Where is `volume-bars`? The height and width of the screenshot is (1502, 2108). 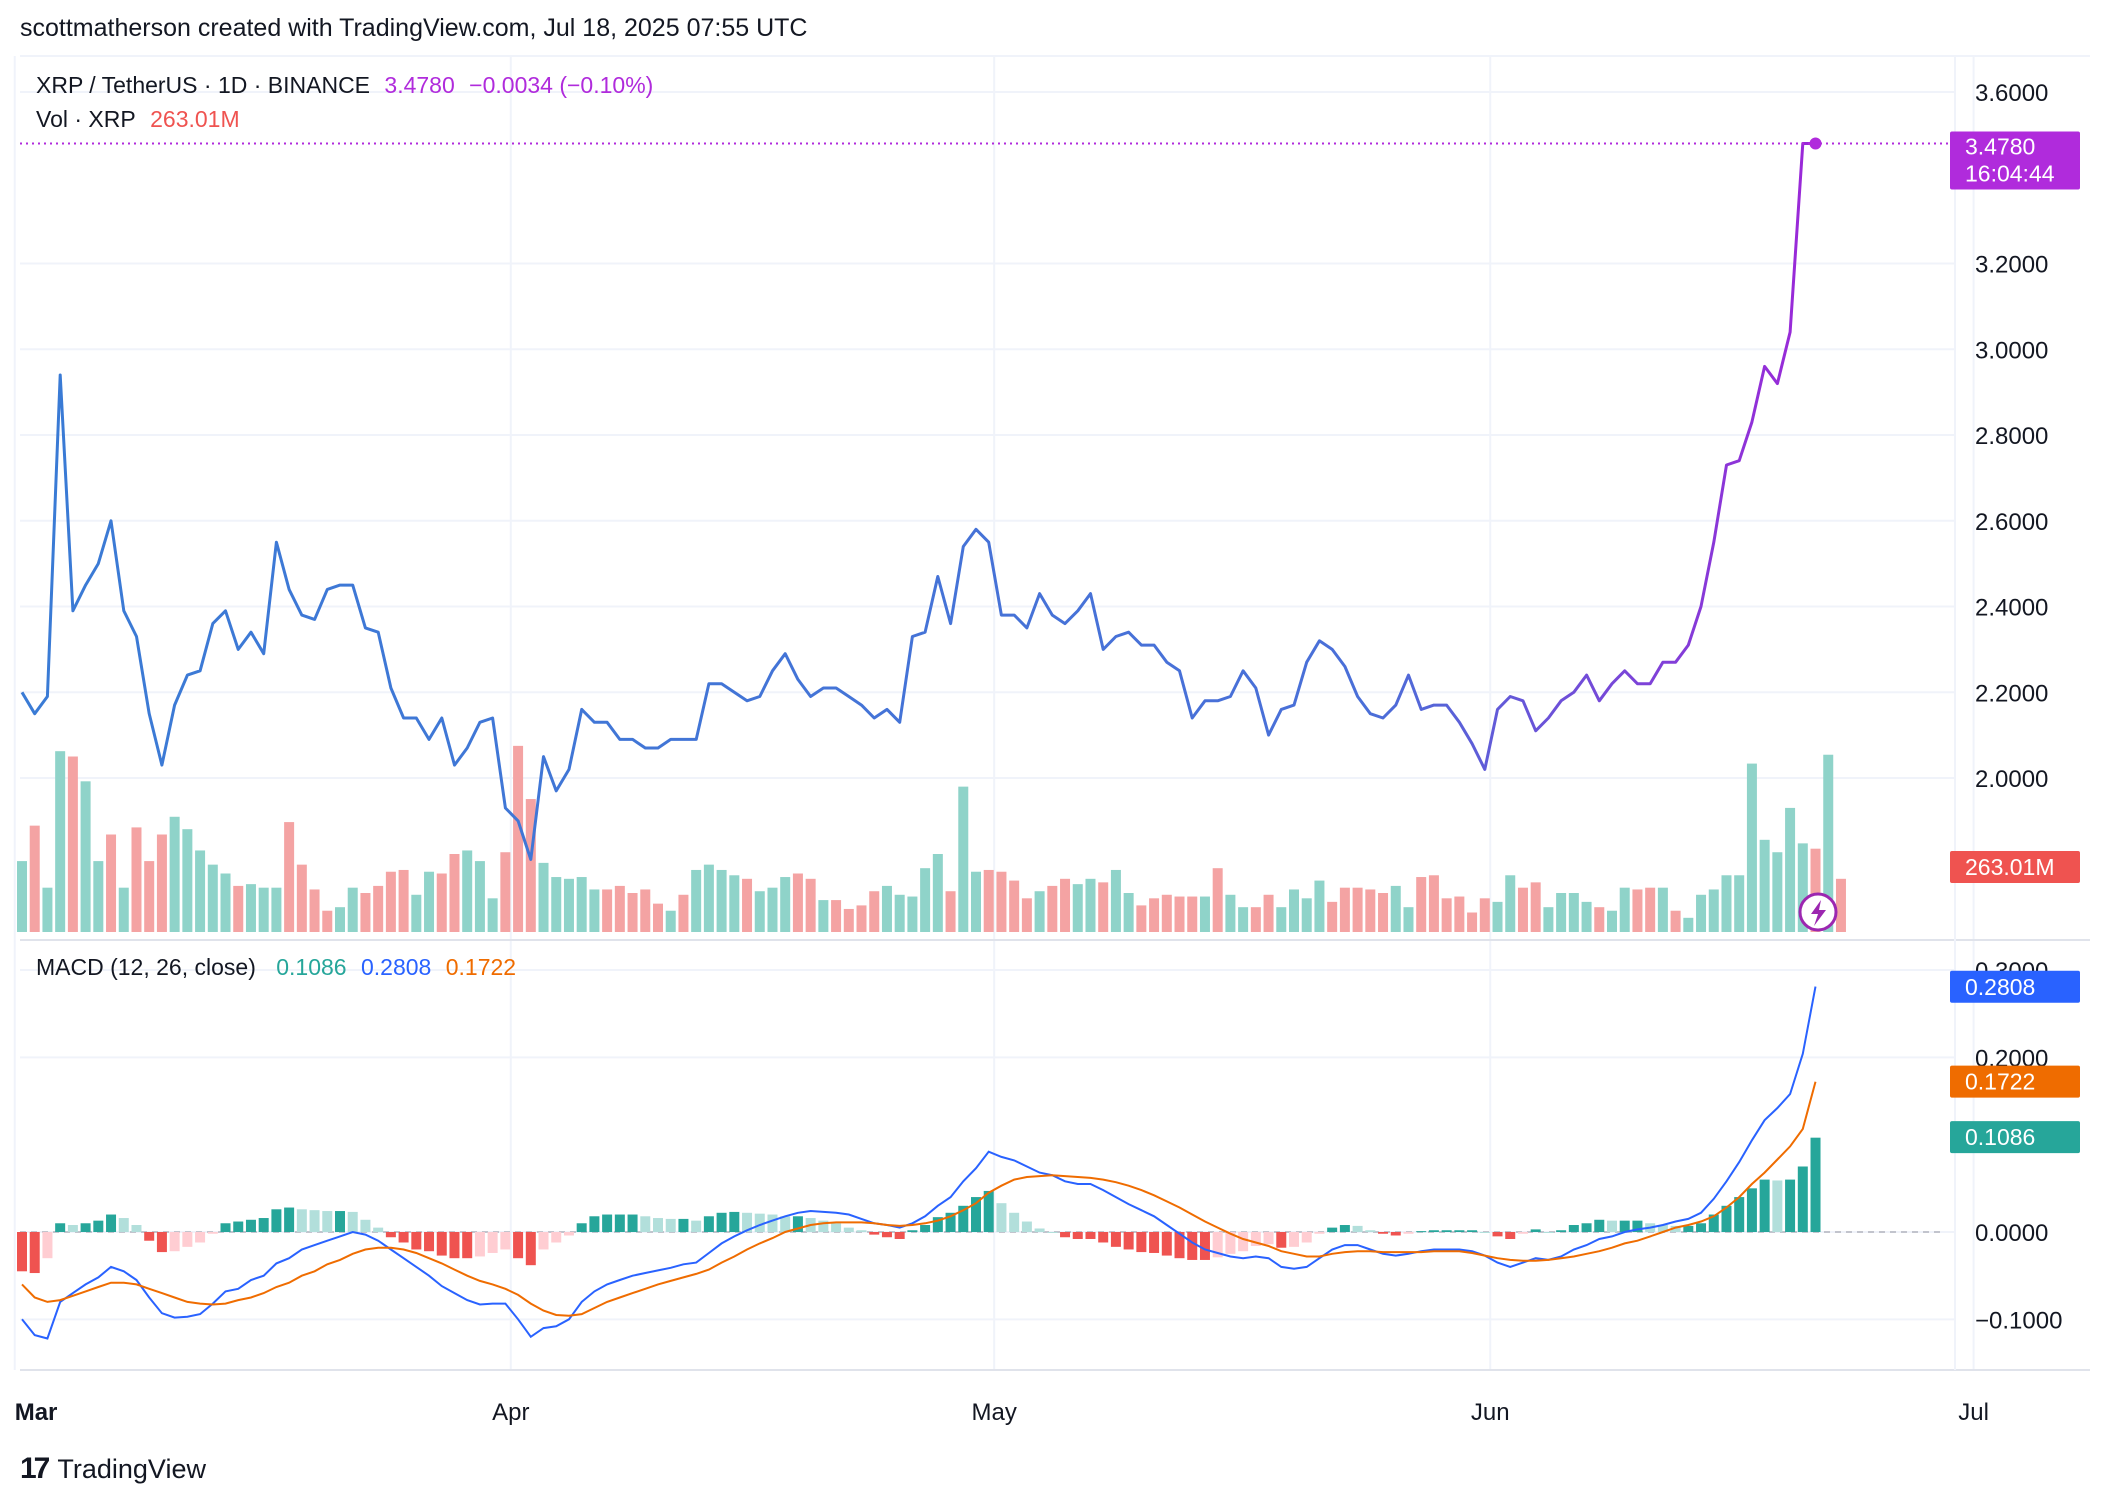
volume-bars is located at coordinates (931, 838).